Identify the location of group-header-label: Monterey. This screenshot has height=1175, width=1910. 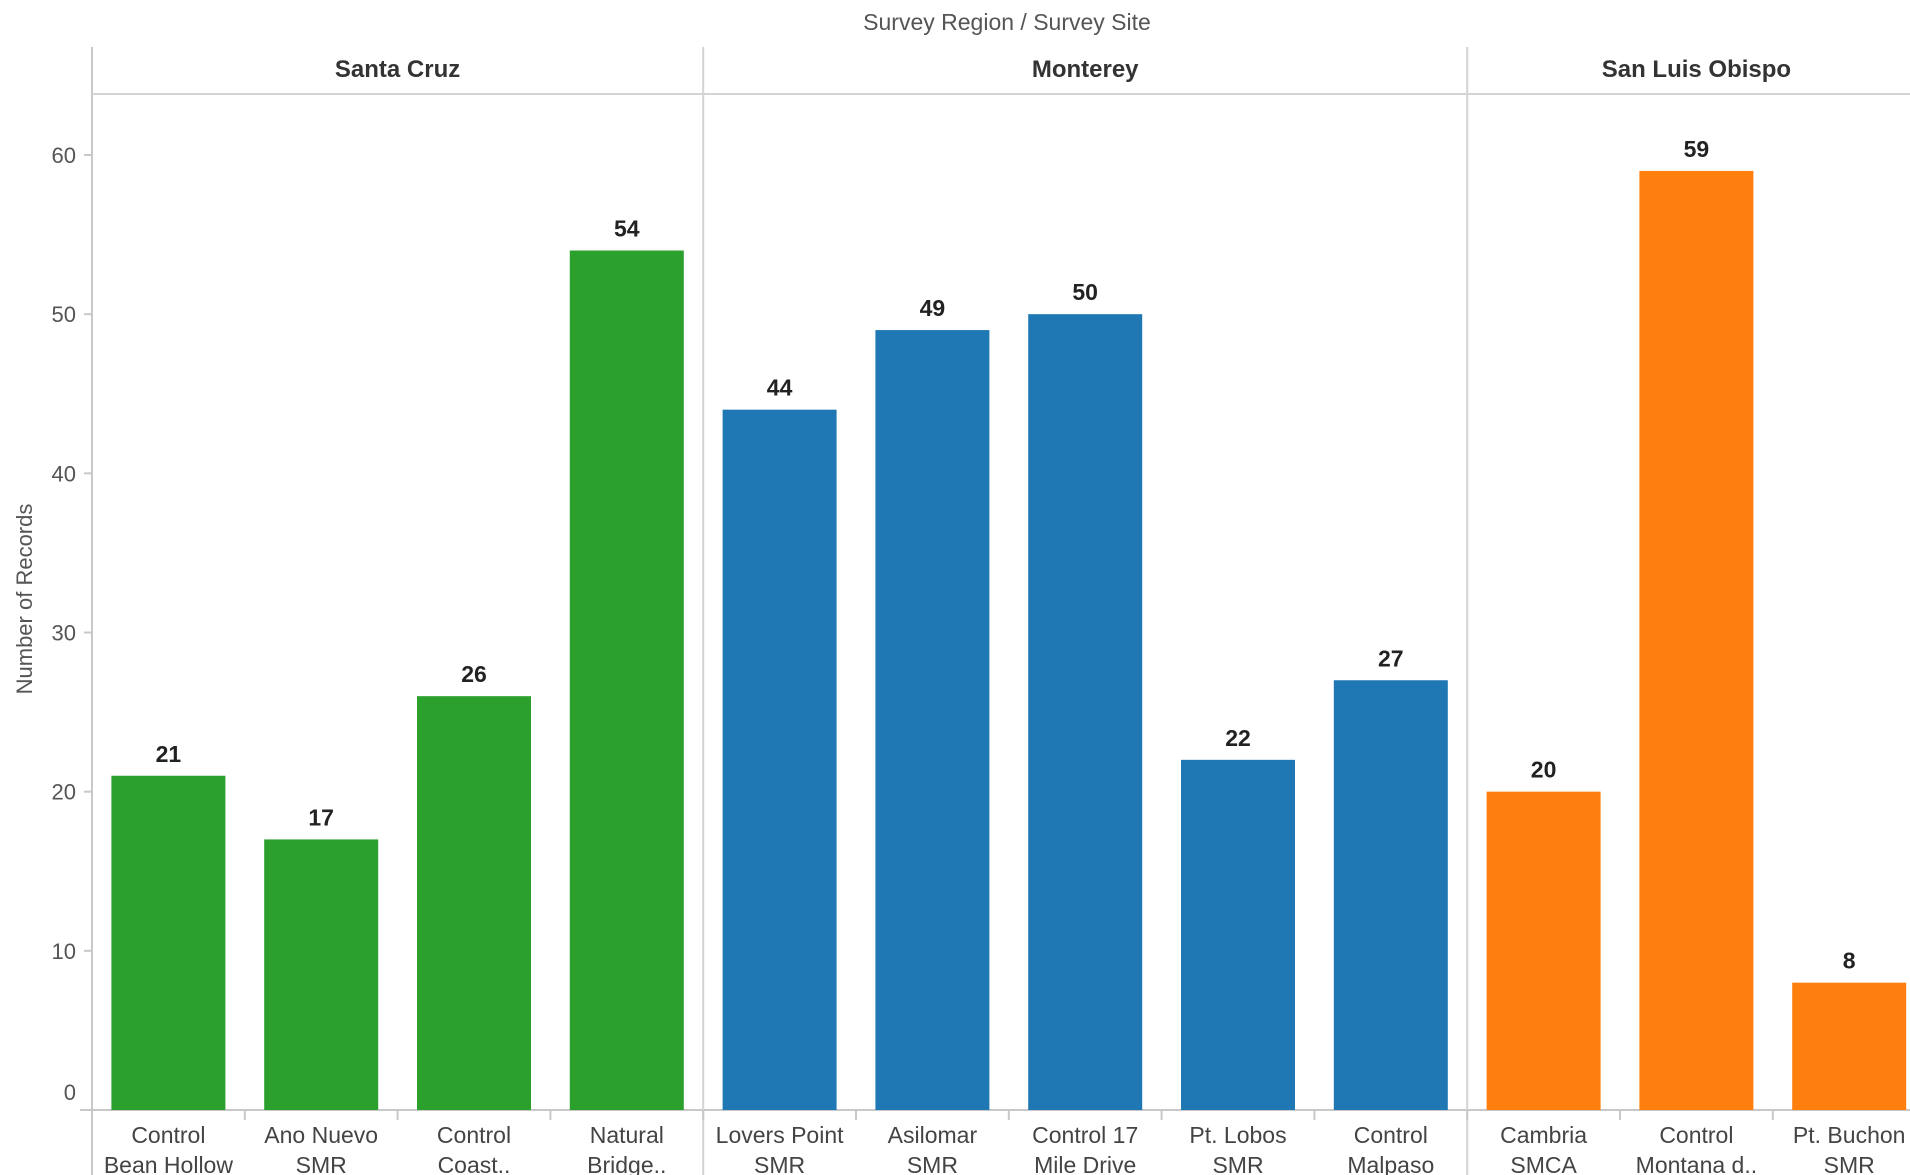
(1085, 69).